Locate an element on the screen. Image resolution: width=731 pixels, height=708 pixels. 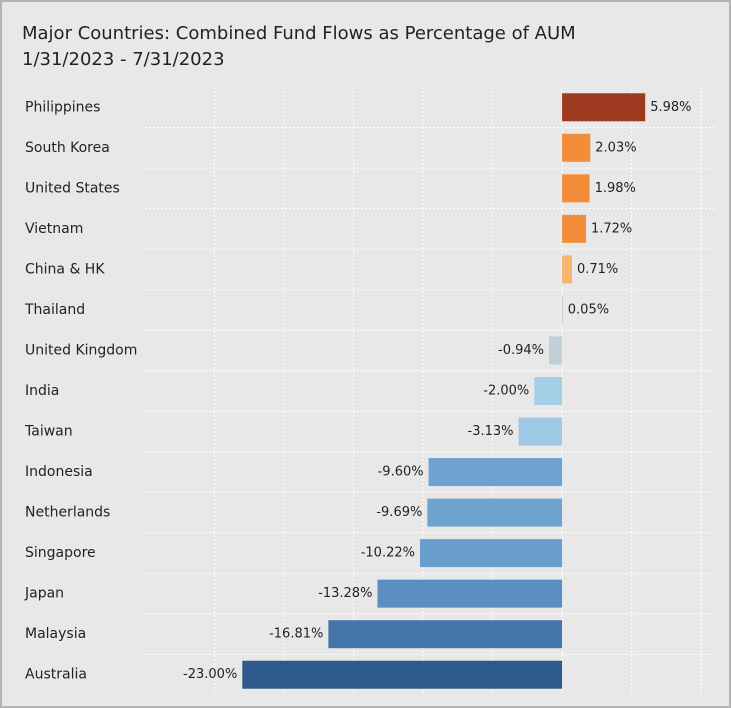
y-tick-label: Taiwan is located at coordinates (48, 432).